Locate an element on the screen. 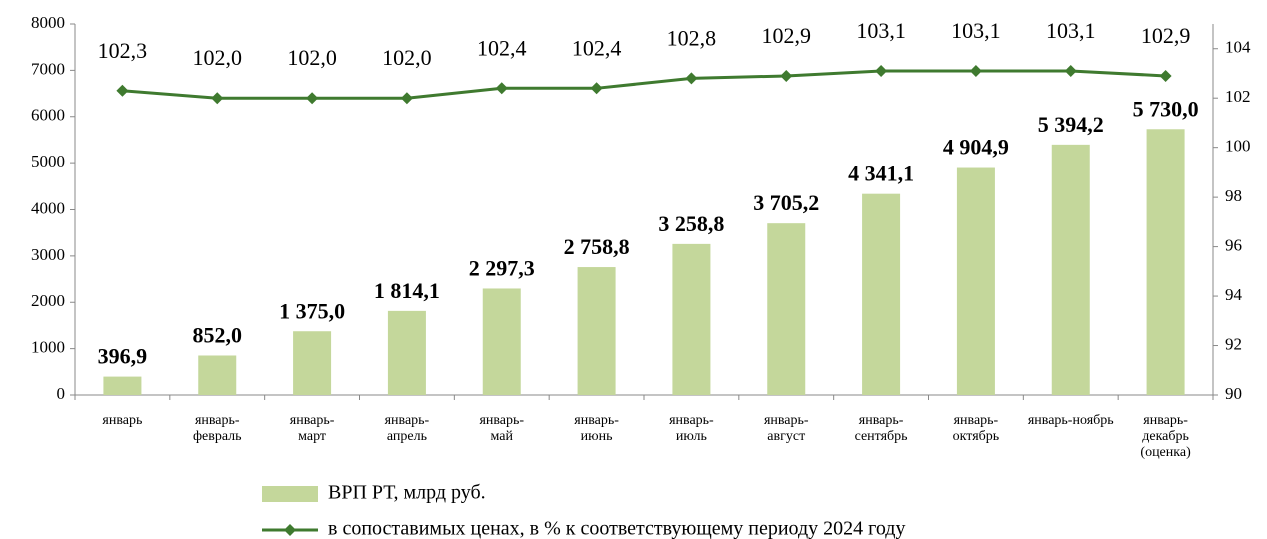 The height and width of the screenshot is (539, 1267). x-tick-label: январь-июль is located at coordinates (691, 428).